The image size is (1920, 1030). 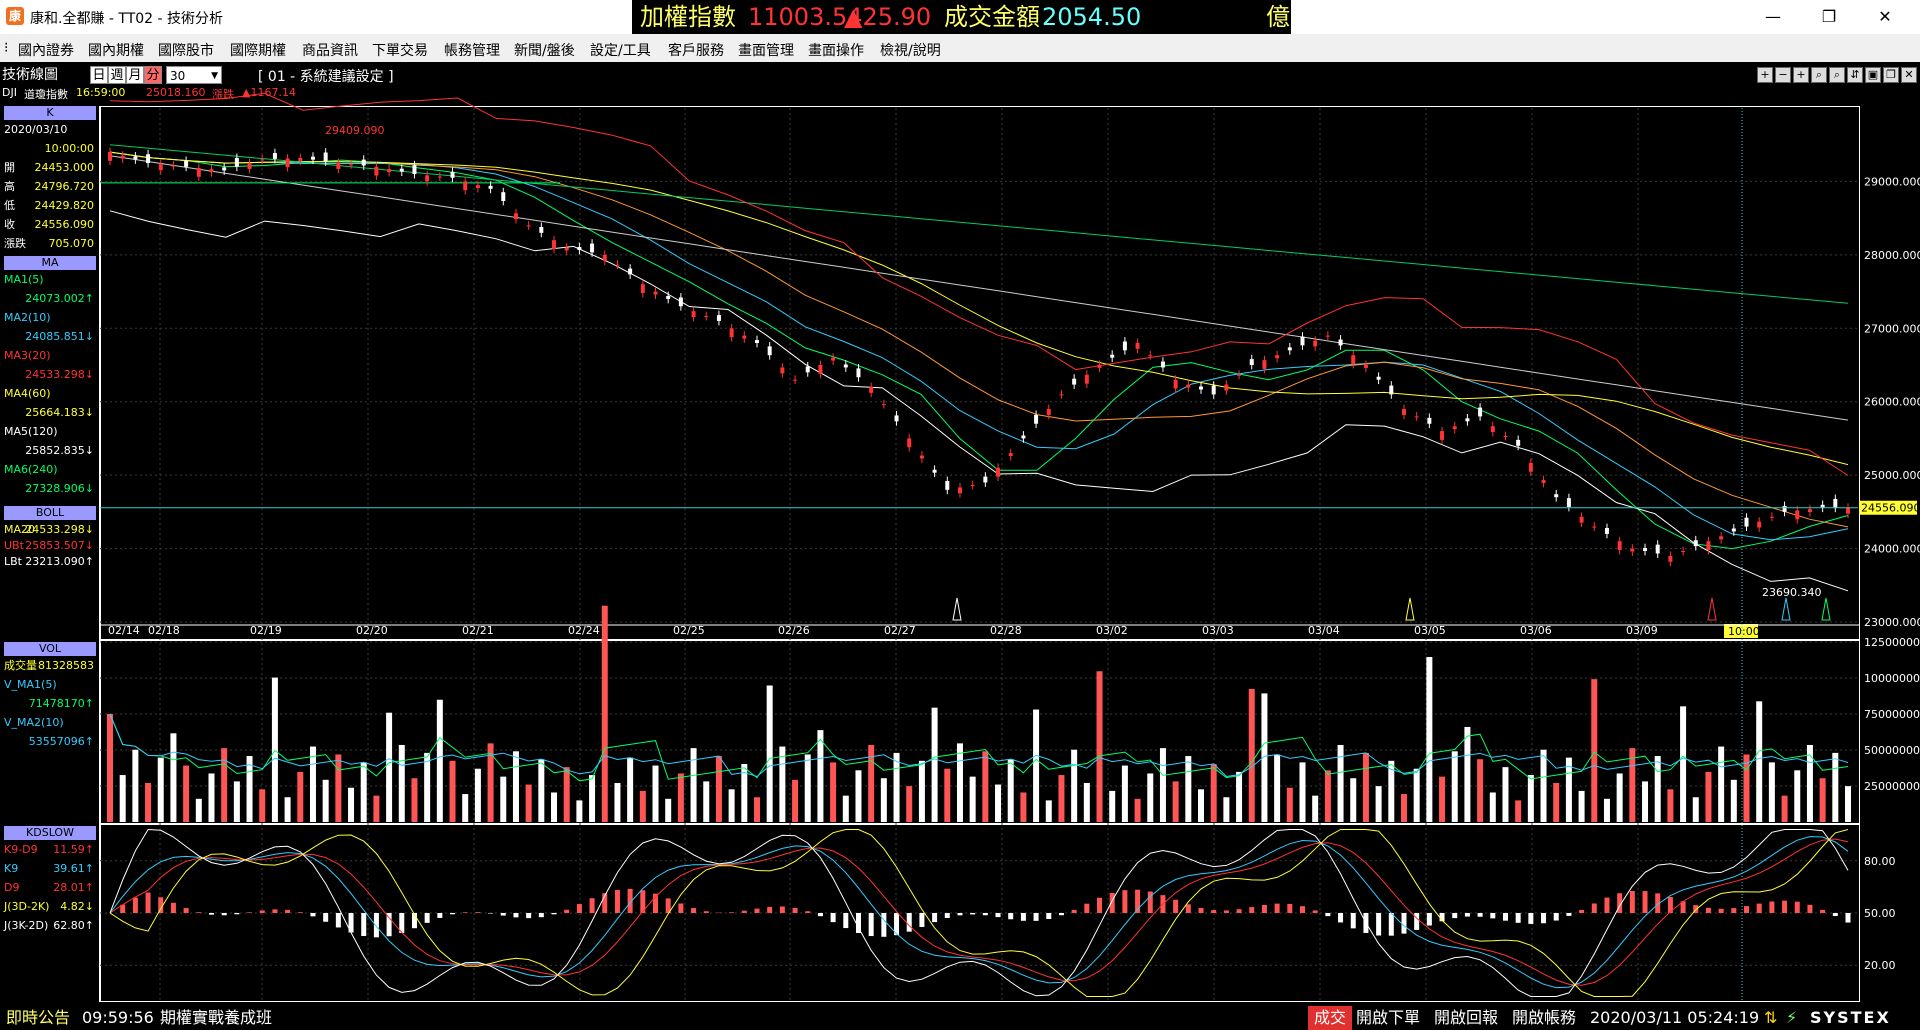 What do you see at coordinates (326, 77) in the screenshot?
I see `preset-label: [ 01 - 系統建議設定 ]` at bounding box center [326, 77].